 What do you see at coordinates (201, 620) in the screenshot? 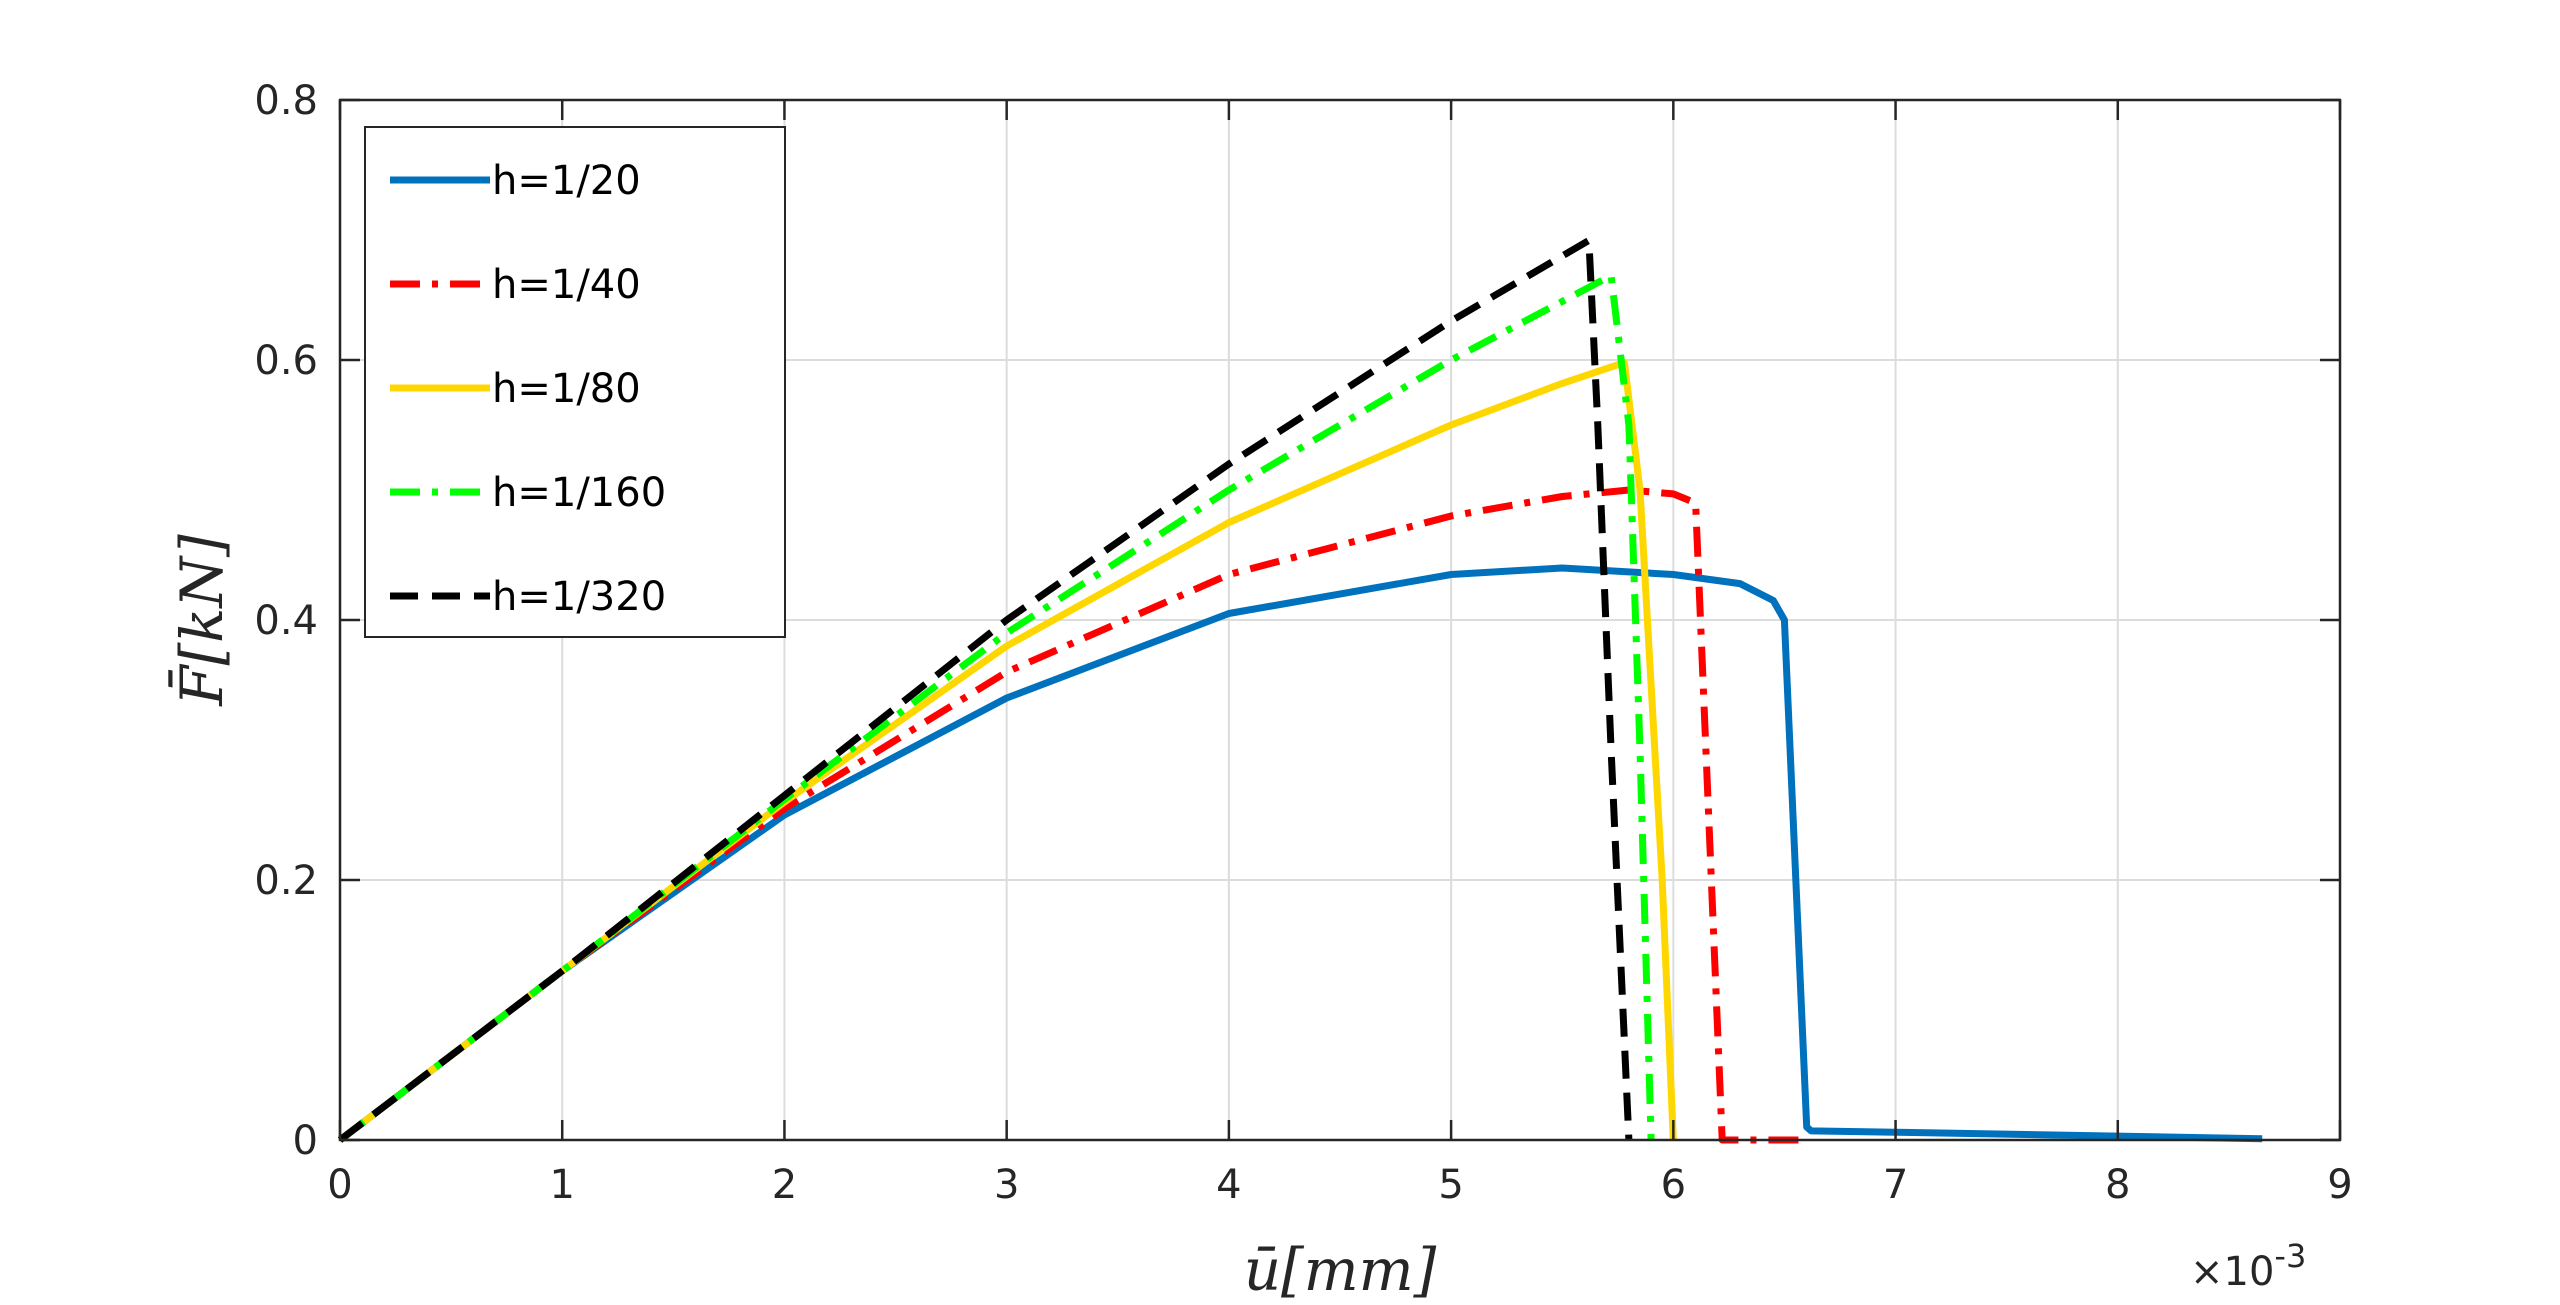
I see `y-axis-label: F̄[kN]` at bounding box center [201, 620].